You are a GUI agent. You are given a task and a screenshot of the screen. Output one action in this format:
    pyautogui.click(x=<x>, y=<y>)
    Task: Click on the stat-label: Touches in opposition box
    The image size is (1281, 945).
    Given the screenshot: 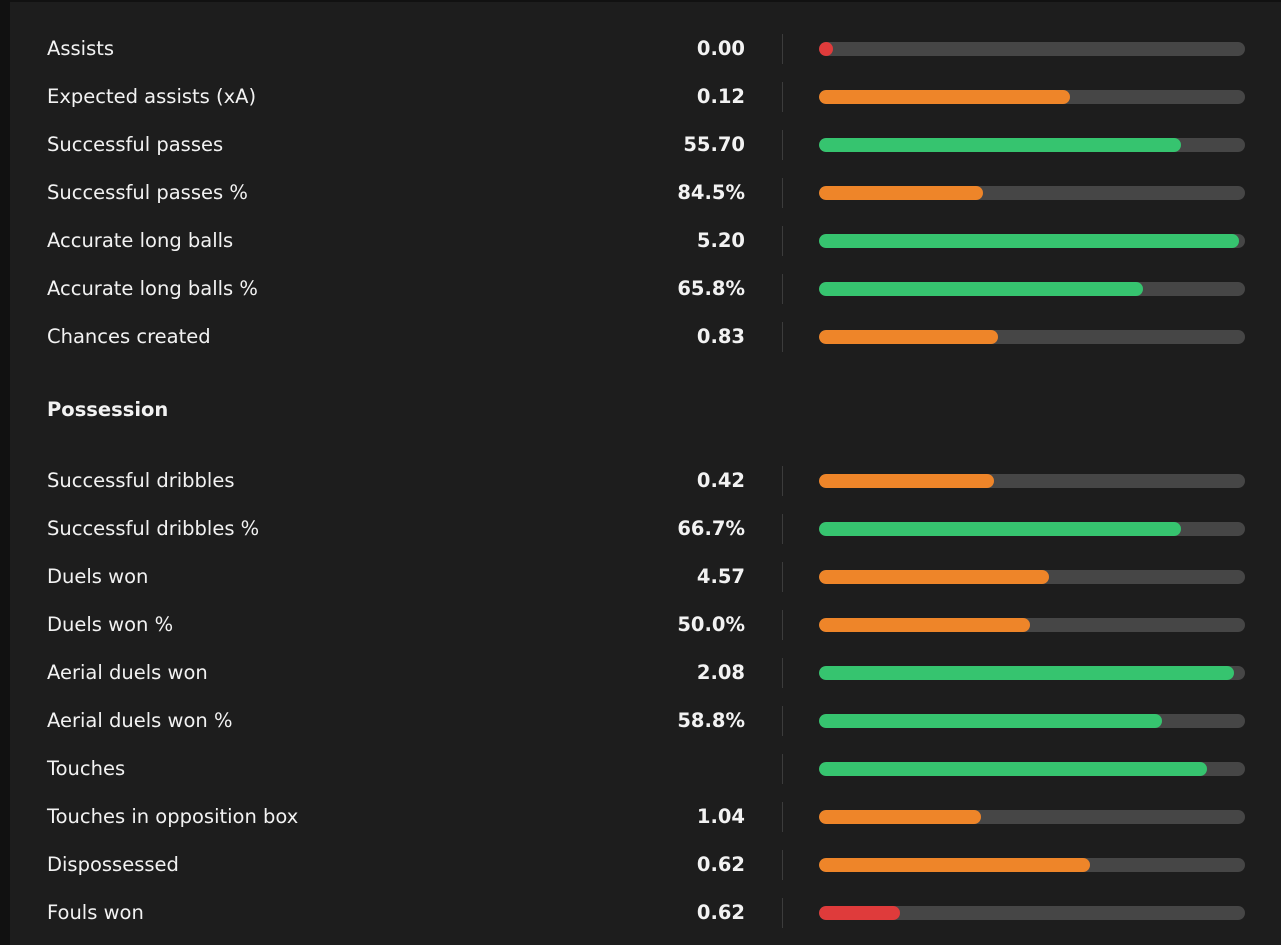 What is the action you would take?
    pyautogui.click(x=173, y=816)
    